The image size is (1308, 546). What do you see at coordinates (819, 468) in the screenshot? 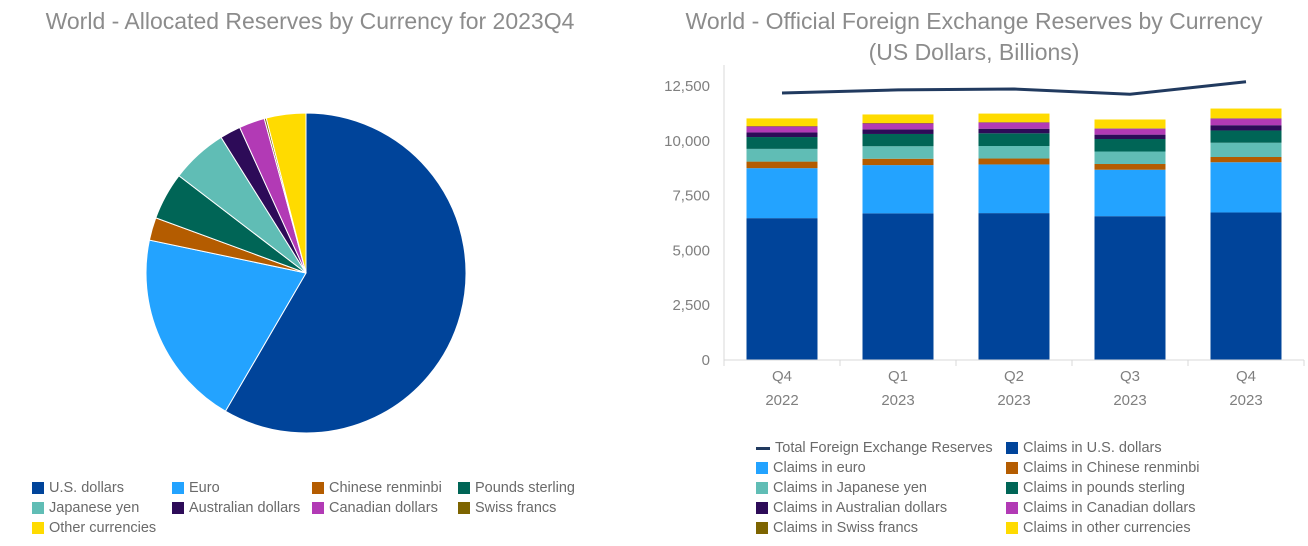
I see `legend-label: Claims in euro` at bounding box center [819, 468].